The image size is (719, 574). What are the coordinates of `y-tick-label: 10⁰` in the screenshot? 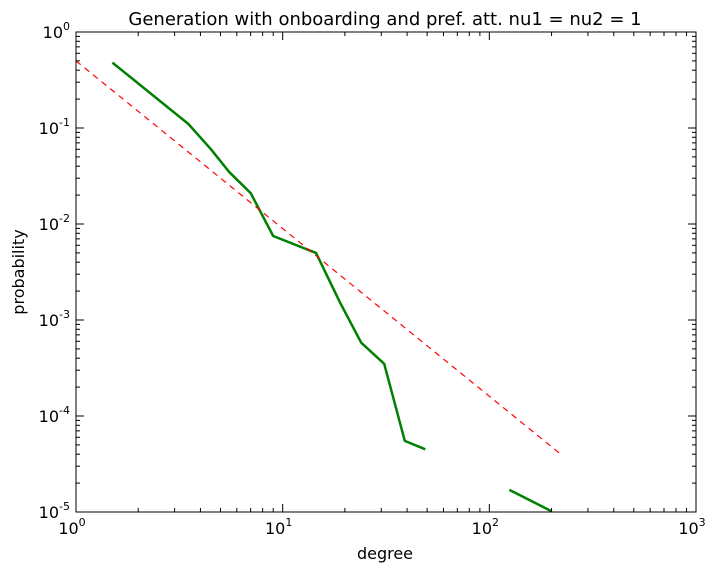 It's located at (56, 31).